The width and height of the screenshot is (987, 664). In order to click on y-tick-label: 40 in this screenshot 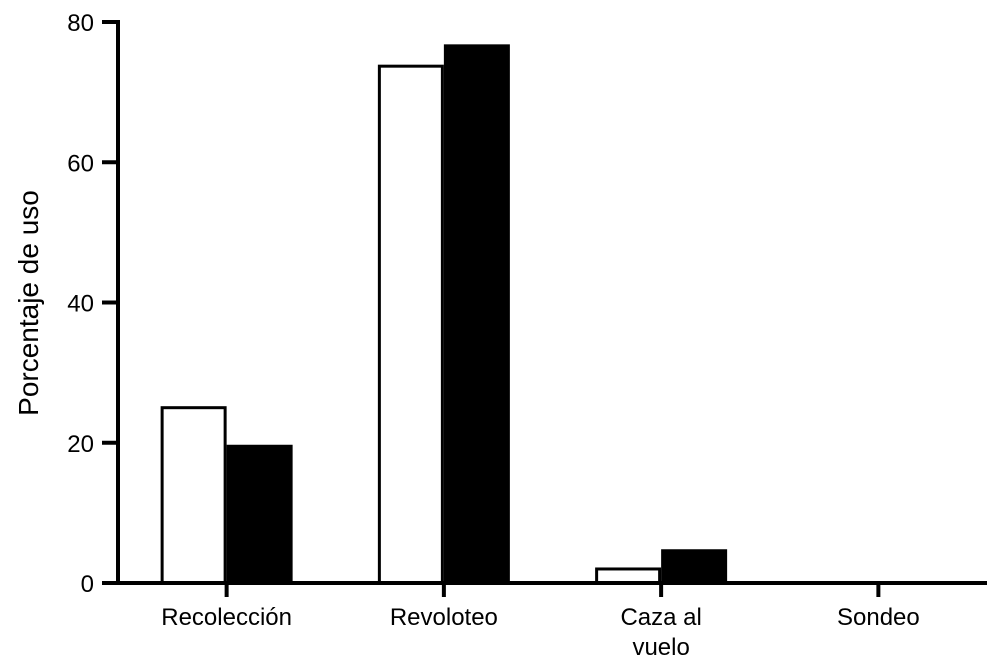, I will do `click(80, 304)`.